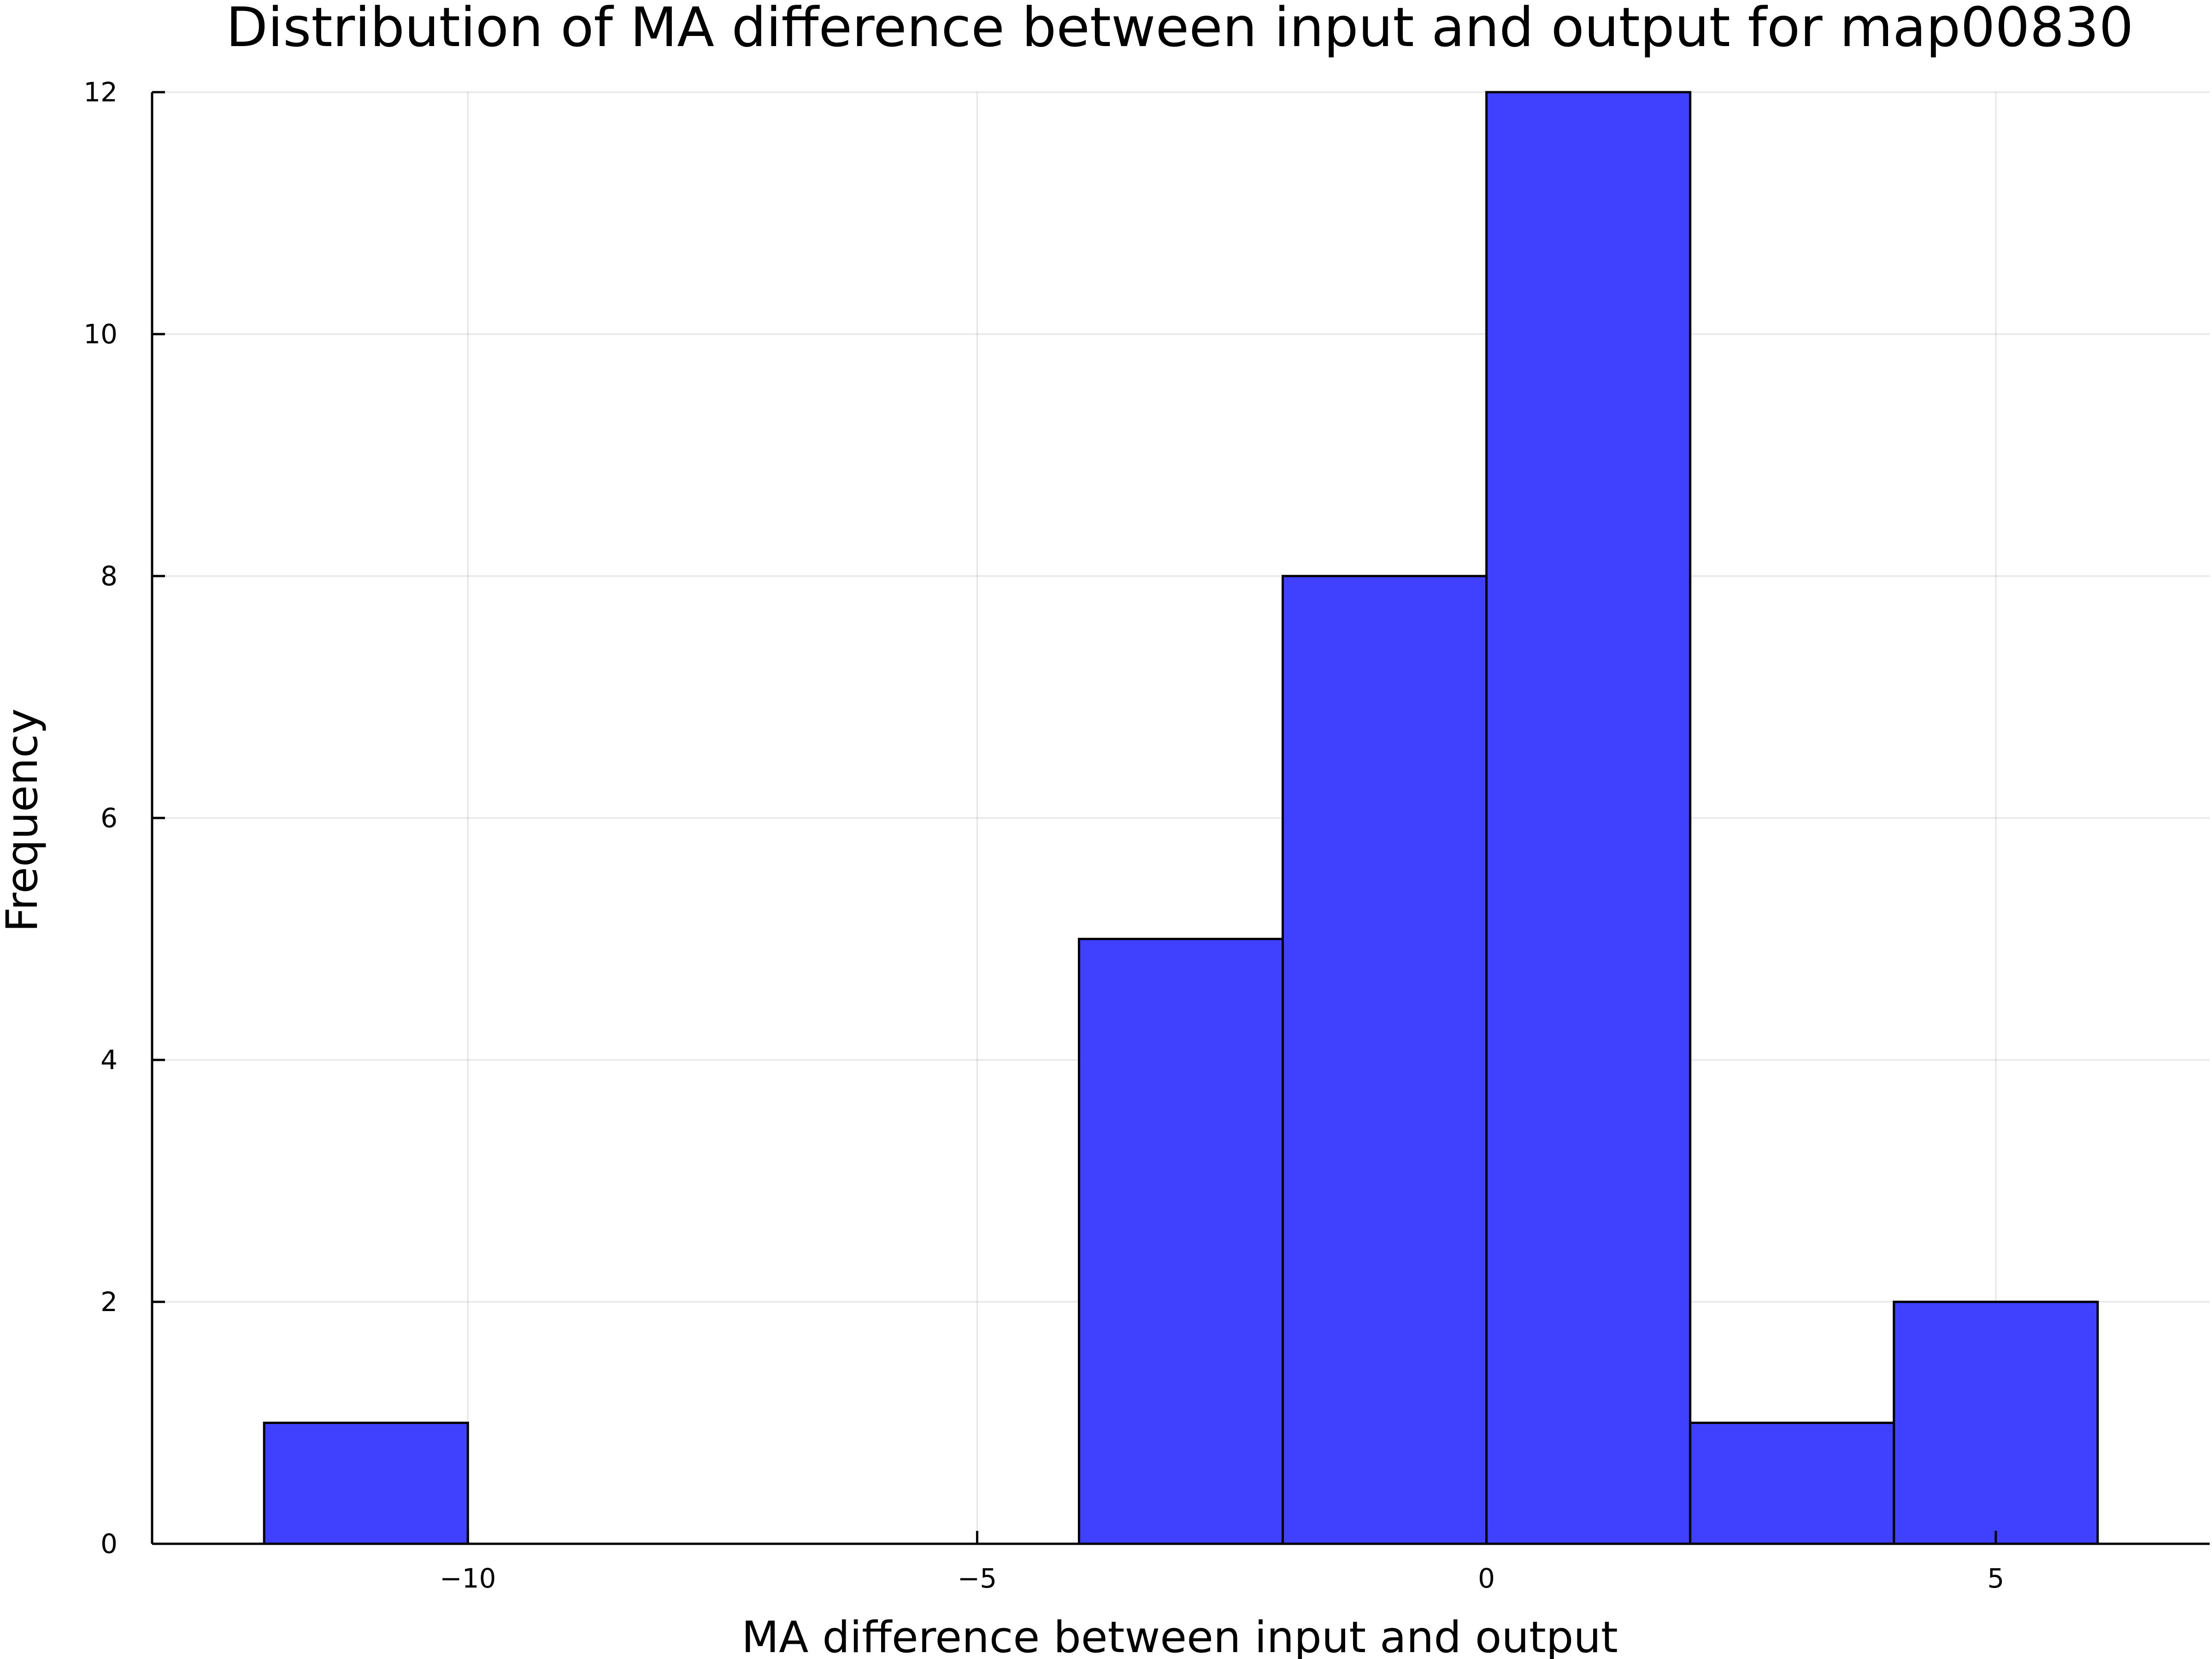 This screenshot has height=1659, width=2212. Describe the element at coordinates (23, 820) in the screenshot. I see `y-axis-label: Frequency` at that location.